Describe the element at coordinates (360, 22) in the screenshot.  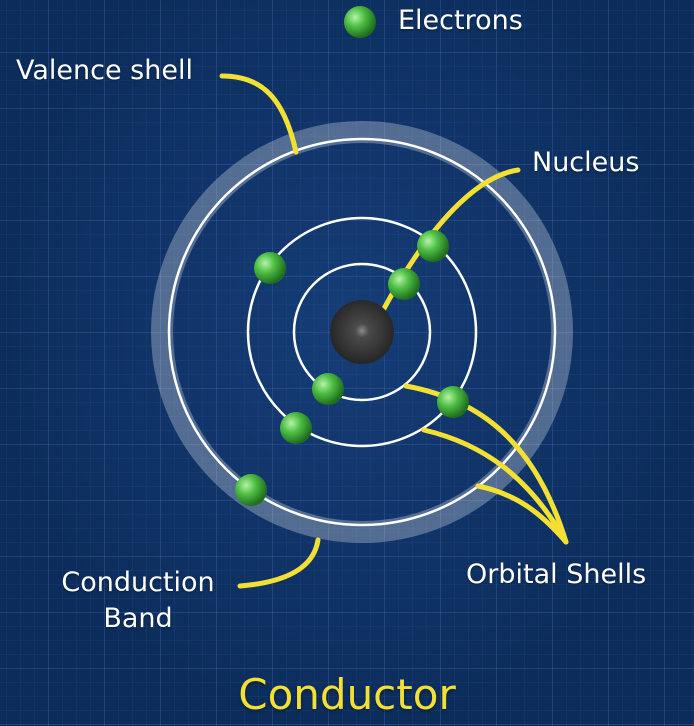
I see `electron-legend-icon` at that location.